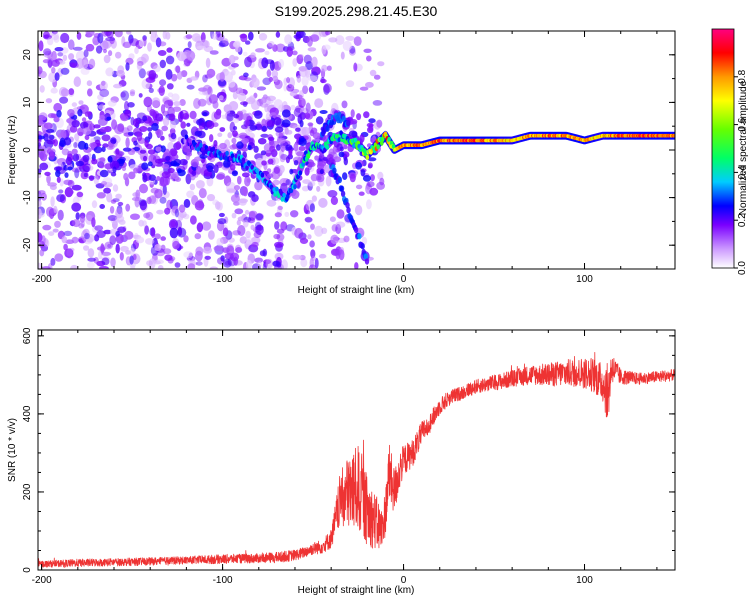  I want to click on colorbar-gradient, so click(723, 148).